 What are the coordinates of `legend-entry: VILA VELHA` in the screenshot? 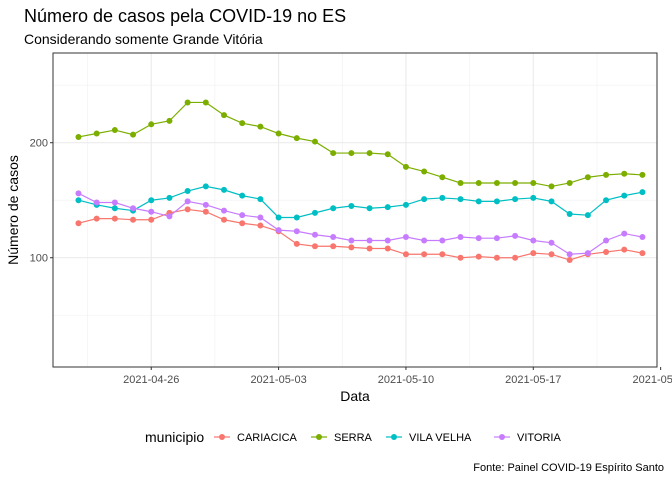 It's located at (429, 438).